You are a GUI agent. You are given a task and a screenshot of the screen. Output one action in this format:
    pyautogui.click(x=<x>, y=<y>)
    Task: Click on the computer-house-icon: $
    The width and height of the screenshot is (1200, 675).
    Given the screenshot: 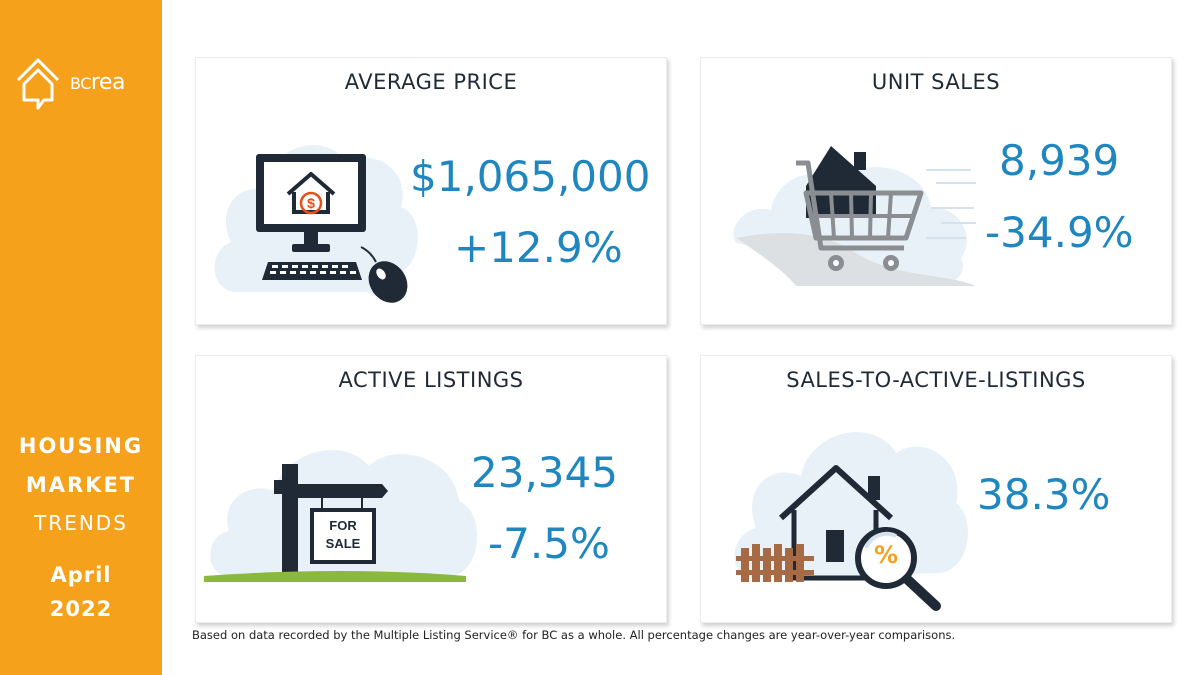 What is the action you would take?
    pyautogui.click(x=316, y=224)
    